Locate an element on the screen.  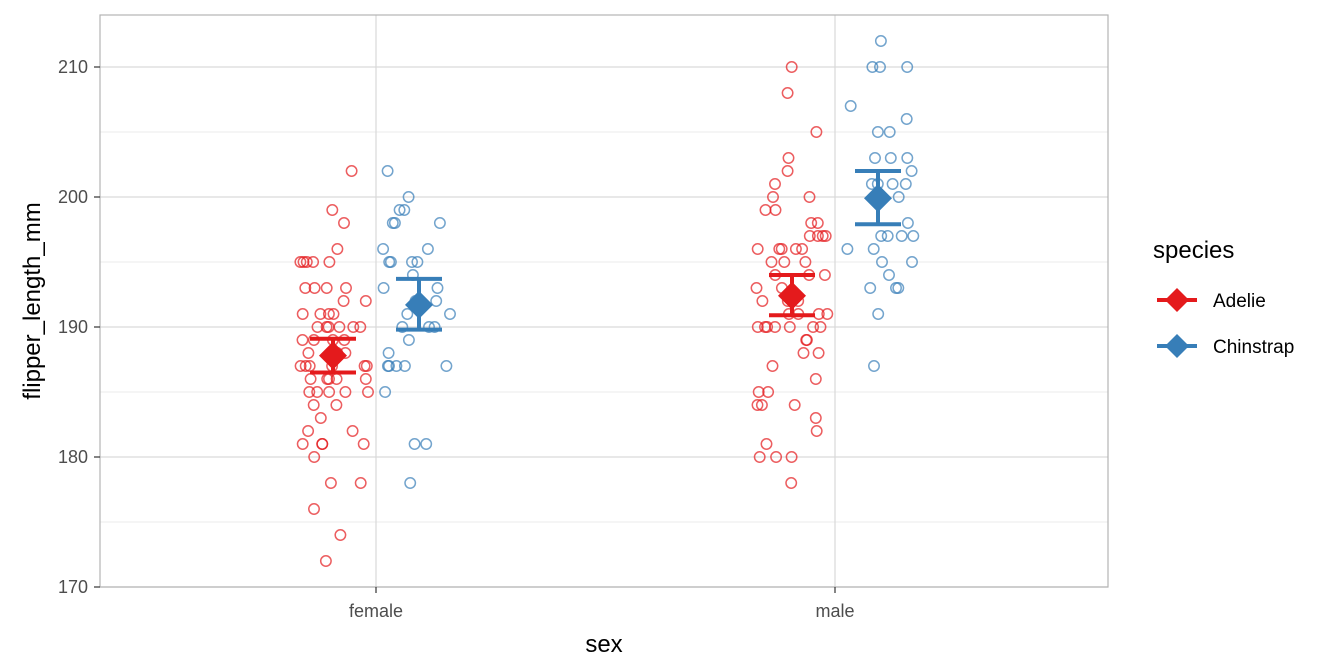
legend-title: species is located at coordinates (1193, 250).